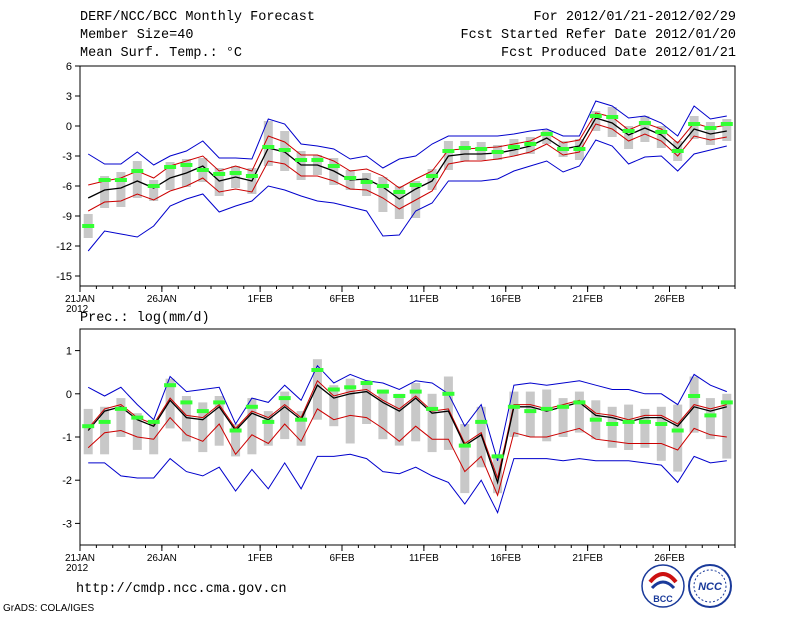  I want to click on y-tick-label: 0, so click(69, 395).